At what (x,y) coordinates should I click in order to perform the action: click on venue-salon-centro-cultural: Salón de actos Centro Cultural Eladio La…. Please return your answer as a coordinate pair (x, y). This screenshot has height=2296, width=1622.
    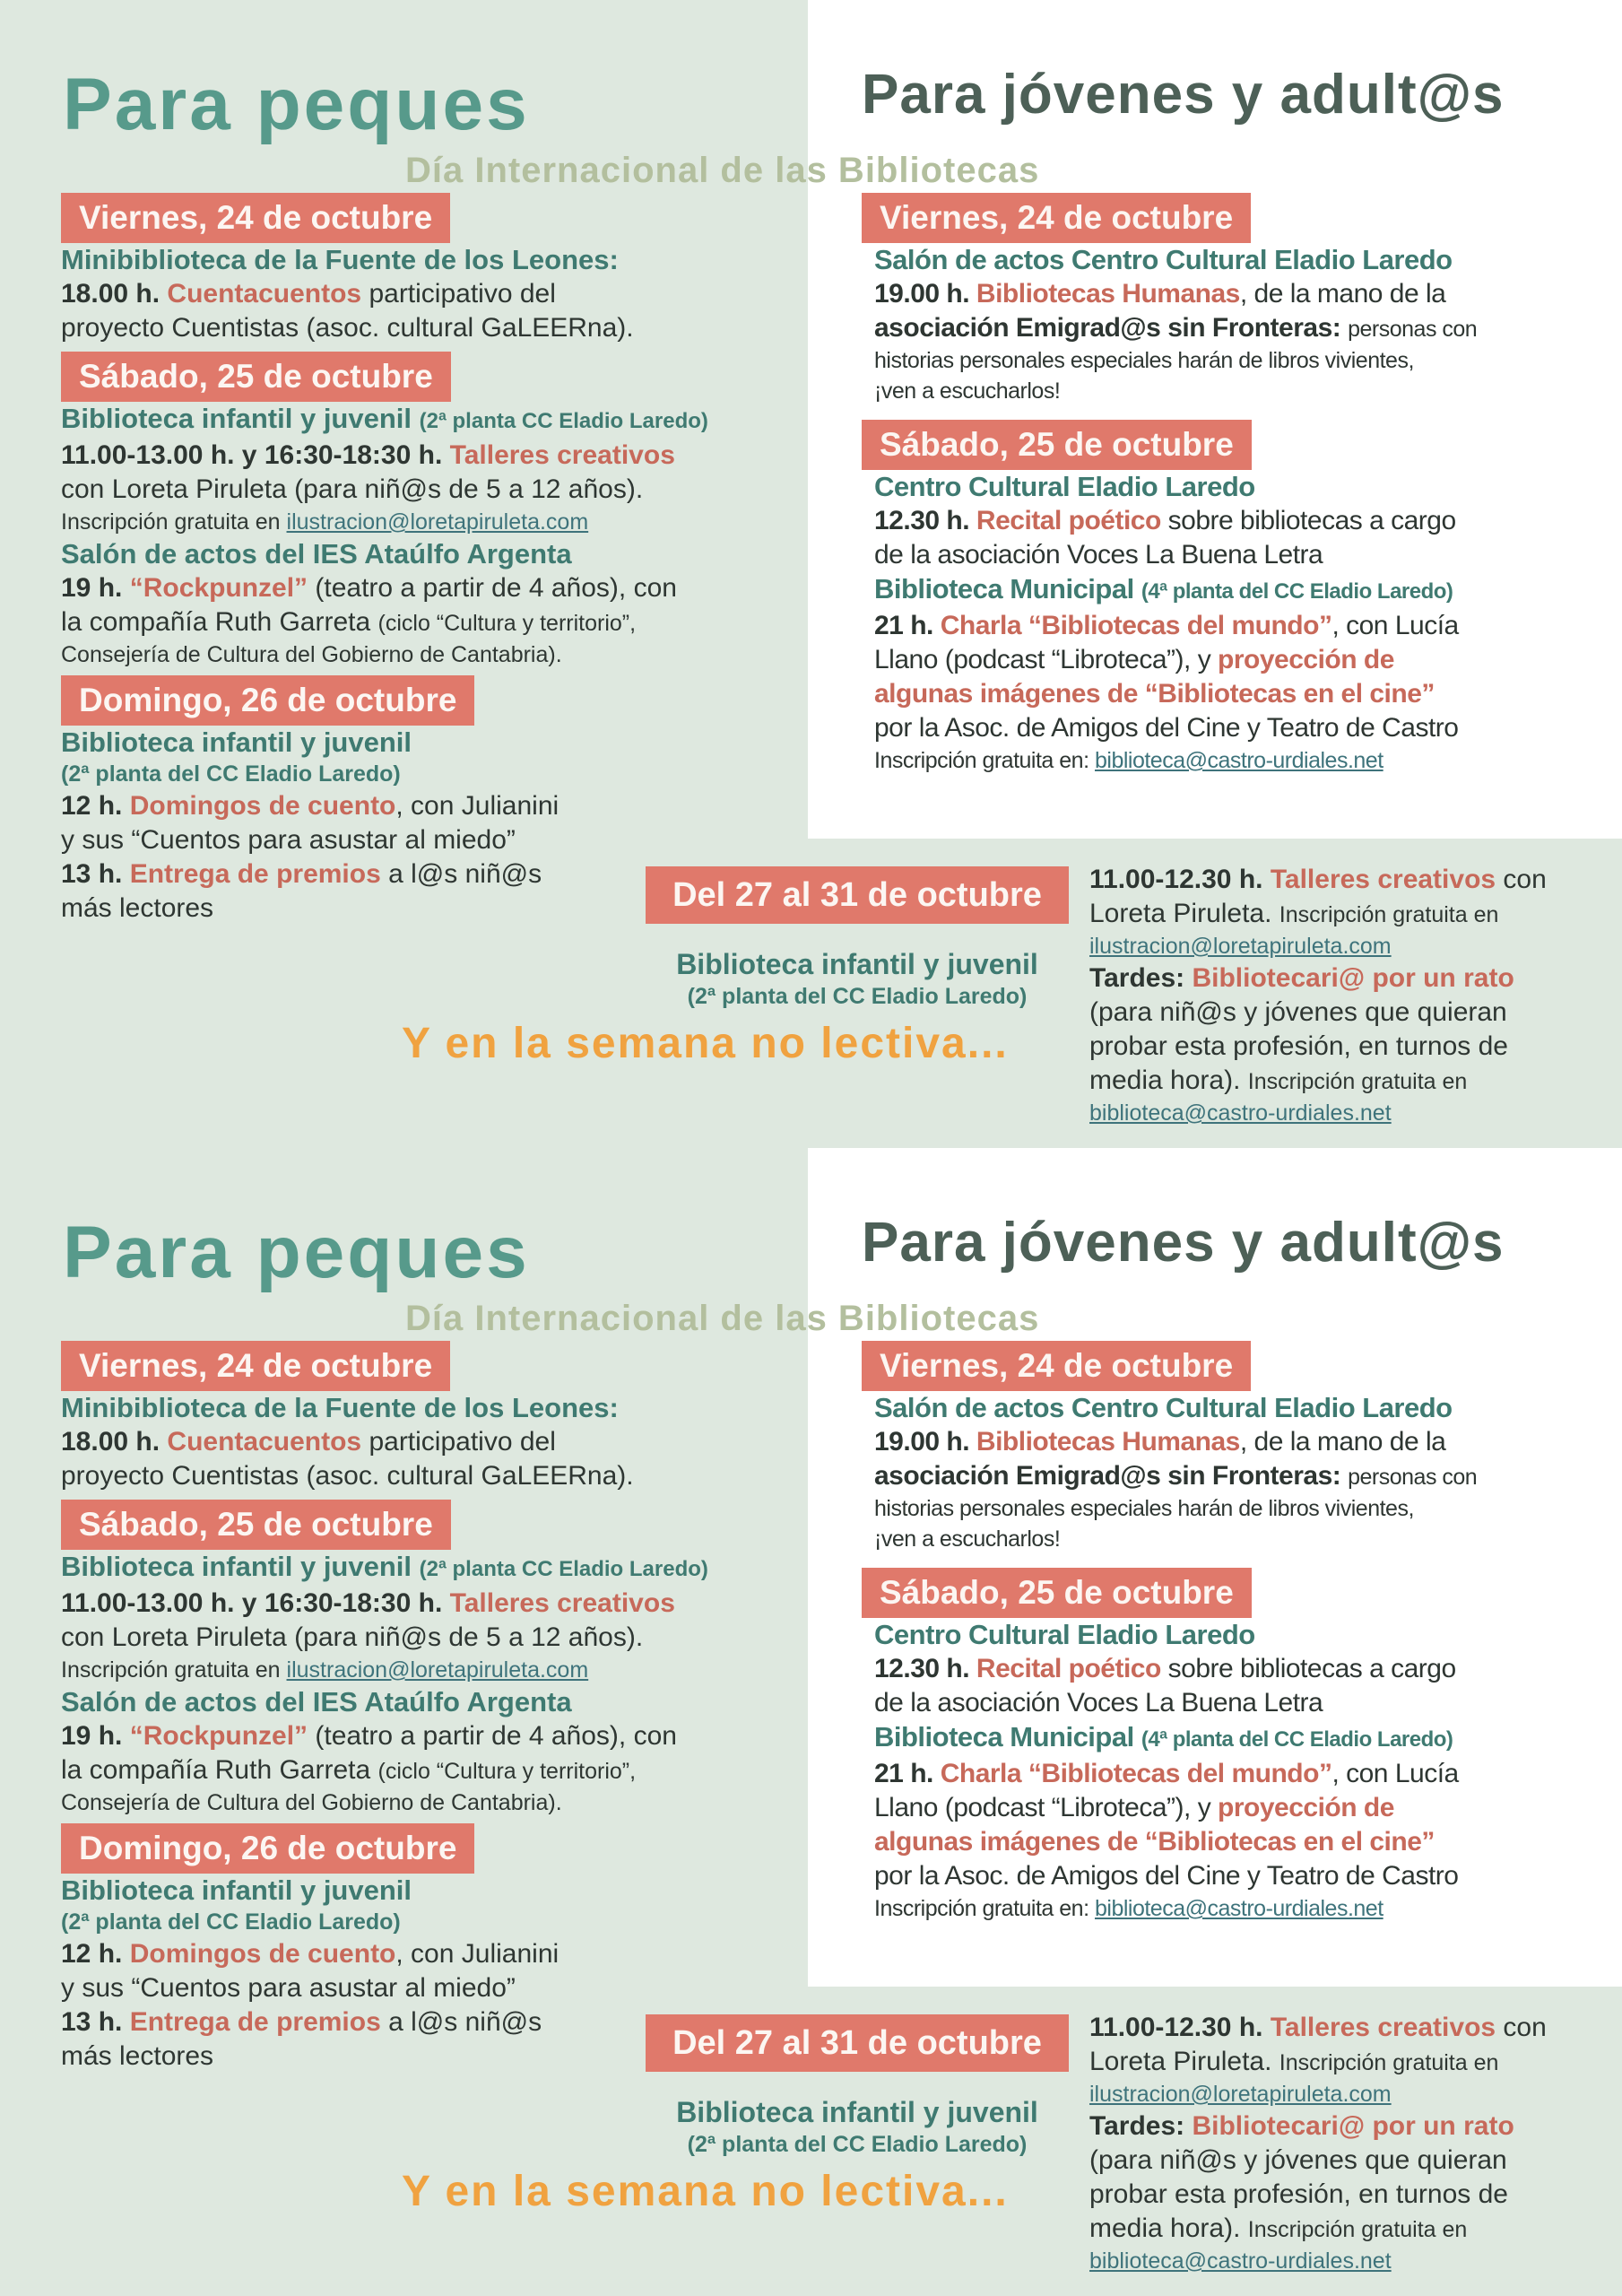
    Looking at the image, I should click on (1163, 1407).